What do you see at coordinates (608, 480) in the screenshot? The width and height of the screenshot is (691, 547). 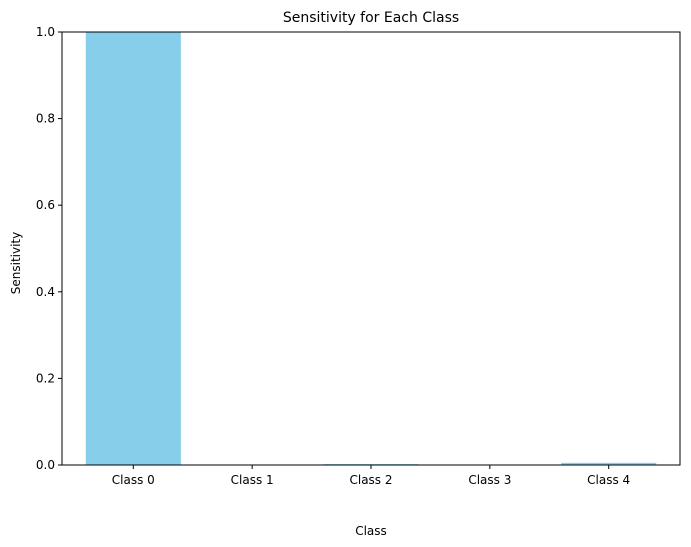 I see `x-tick-label: Class 4` at bounding box center [608, 480].